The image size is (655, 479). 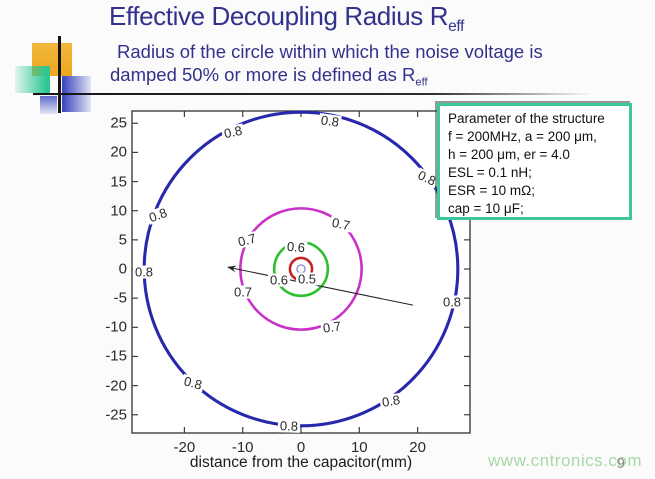 I want to click on logo-vertical-line, so click(x=59, y=74).